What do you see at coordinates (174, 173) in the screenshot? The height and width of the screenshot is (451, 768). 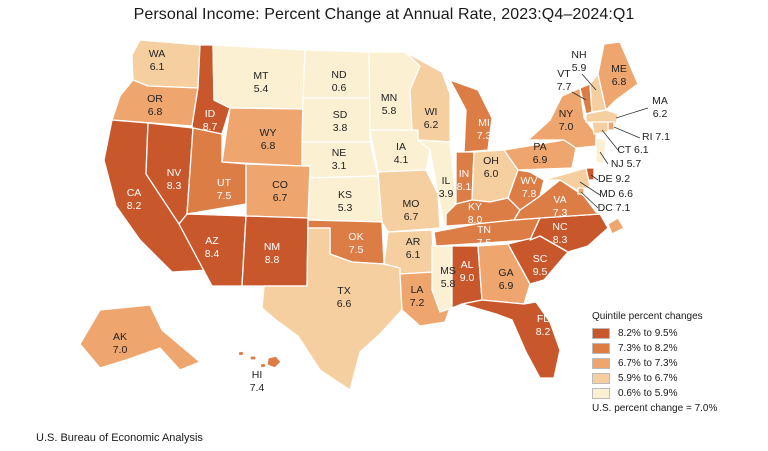 I see `state-abbr-nv: NV` at bounding box center [174, 173].